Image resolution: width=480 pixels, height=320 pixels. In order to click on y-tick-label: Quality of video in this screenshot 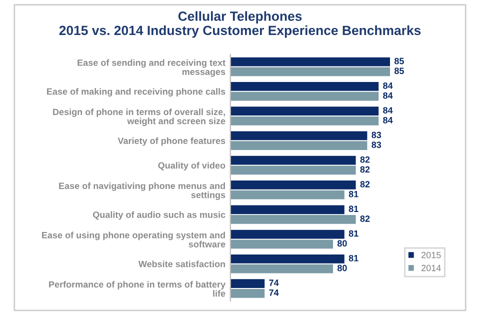, I will do `click(192, 166)`.